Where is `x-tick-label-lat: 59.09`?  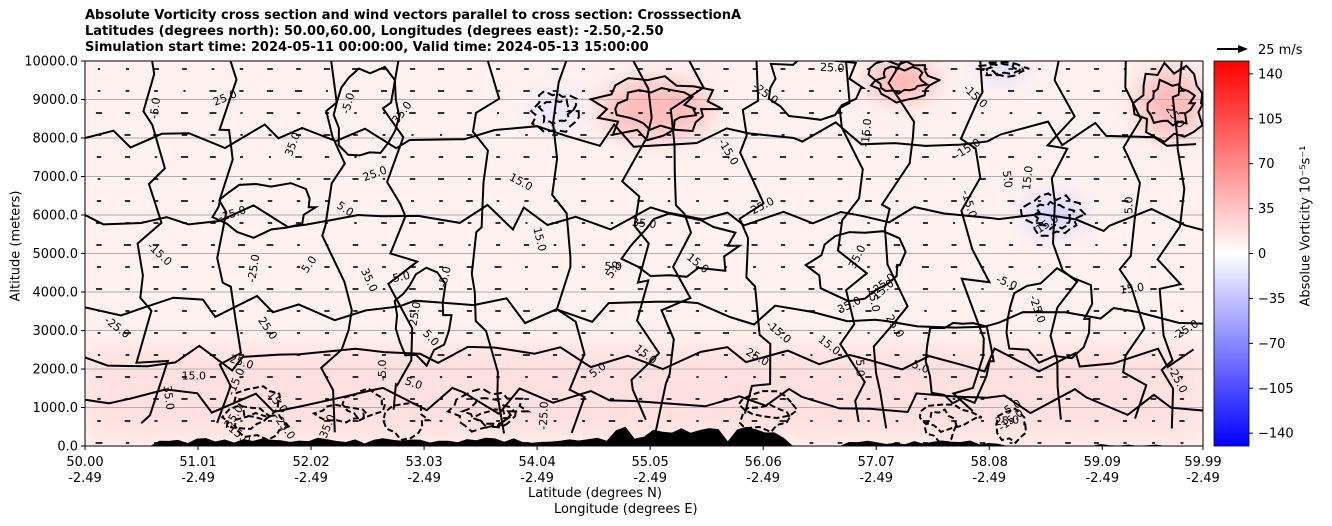
x-tick-label-lat: 59.09 is located at coordinates (1102, 462).